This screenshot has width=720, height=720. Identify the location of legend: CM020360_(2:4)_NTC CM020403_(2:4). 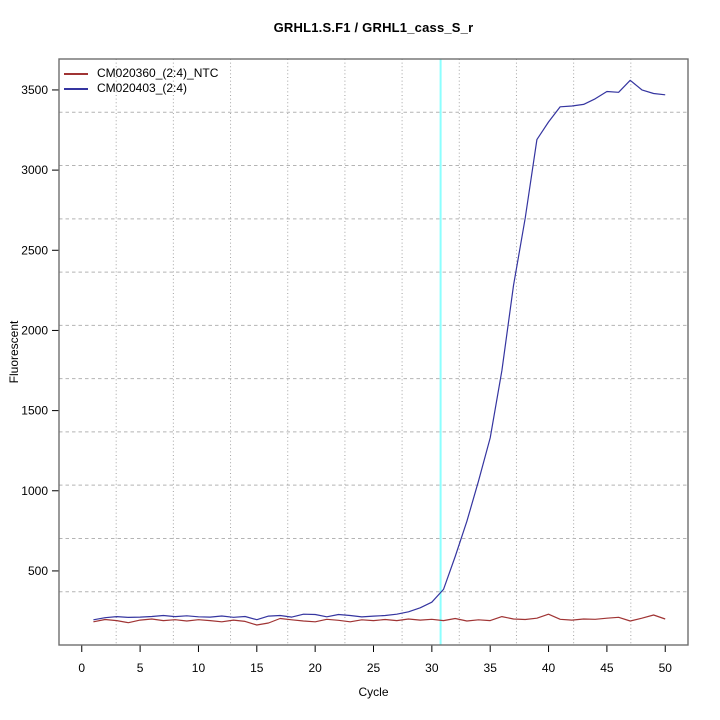
(141, 81).